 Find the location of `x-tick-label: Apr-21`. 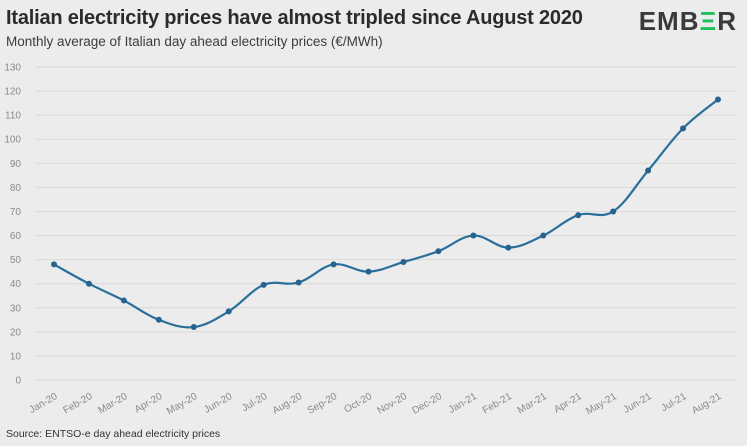

x-tick-label: Apr-21 is located at coordinates (568, 403).